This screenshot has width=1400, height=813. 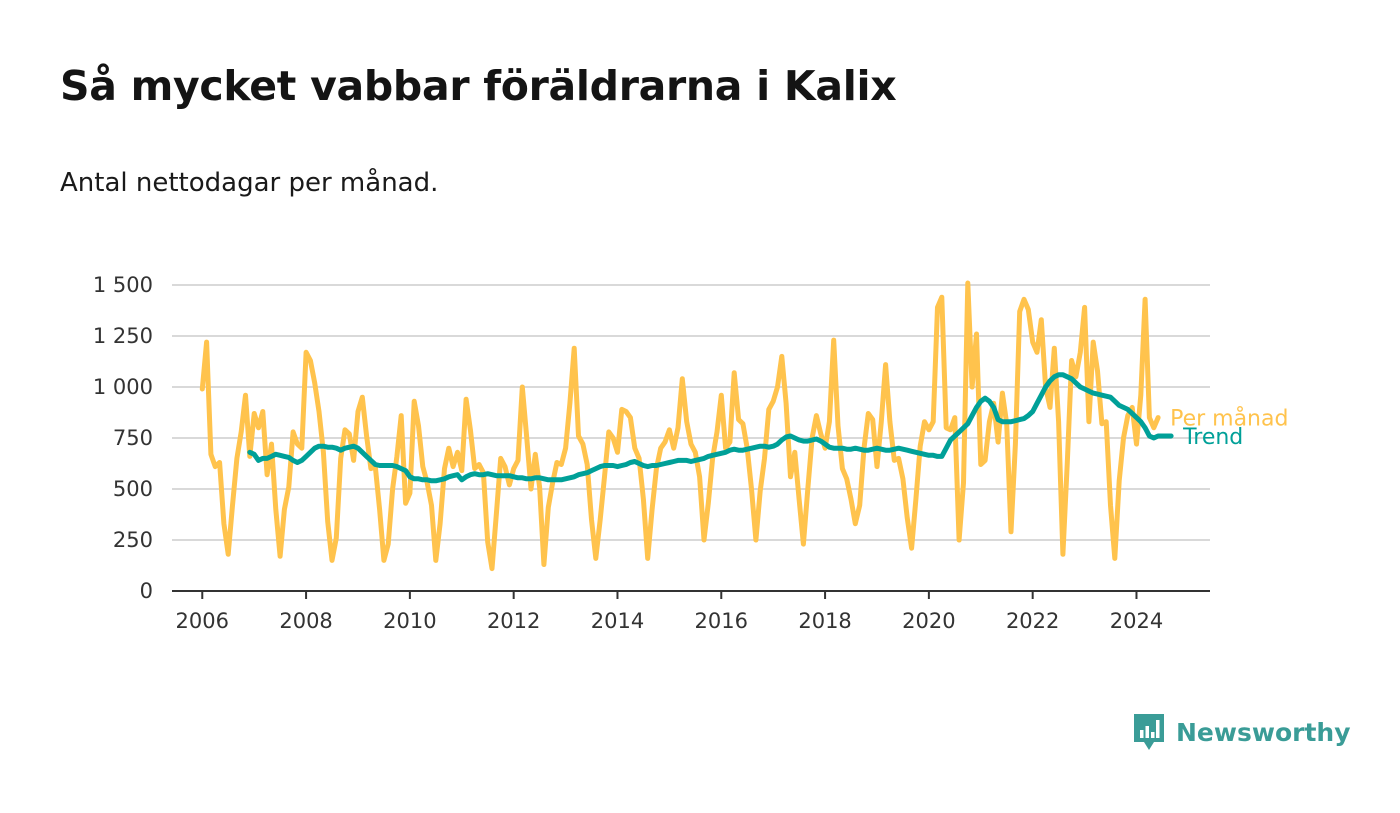 I want to click on y-tick-label: 0, so click(x=146, y=591).